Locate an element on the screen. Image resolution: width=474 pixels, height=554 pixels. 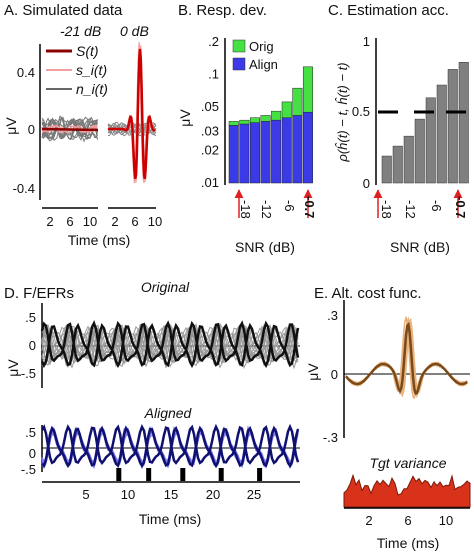
panel-d-original-trace is located at coordinates (170, 343).